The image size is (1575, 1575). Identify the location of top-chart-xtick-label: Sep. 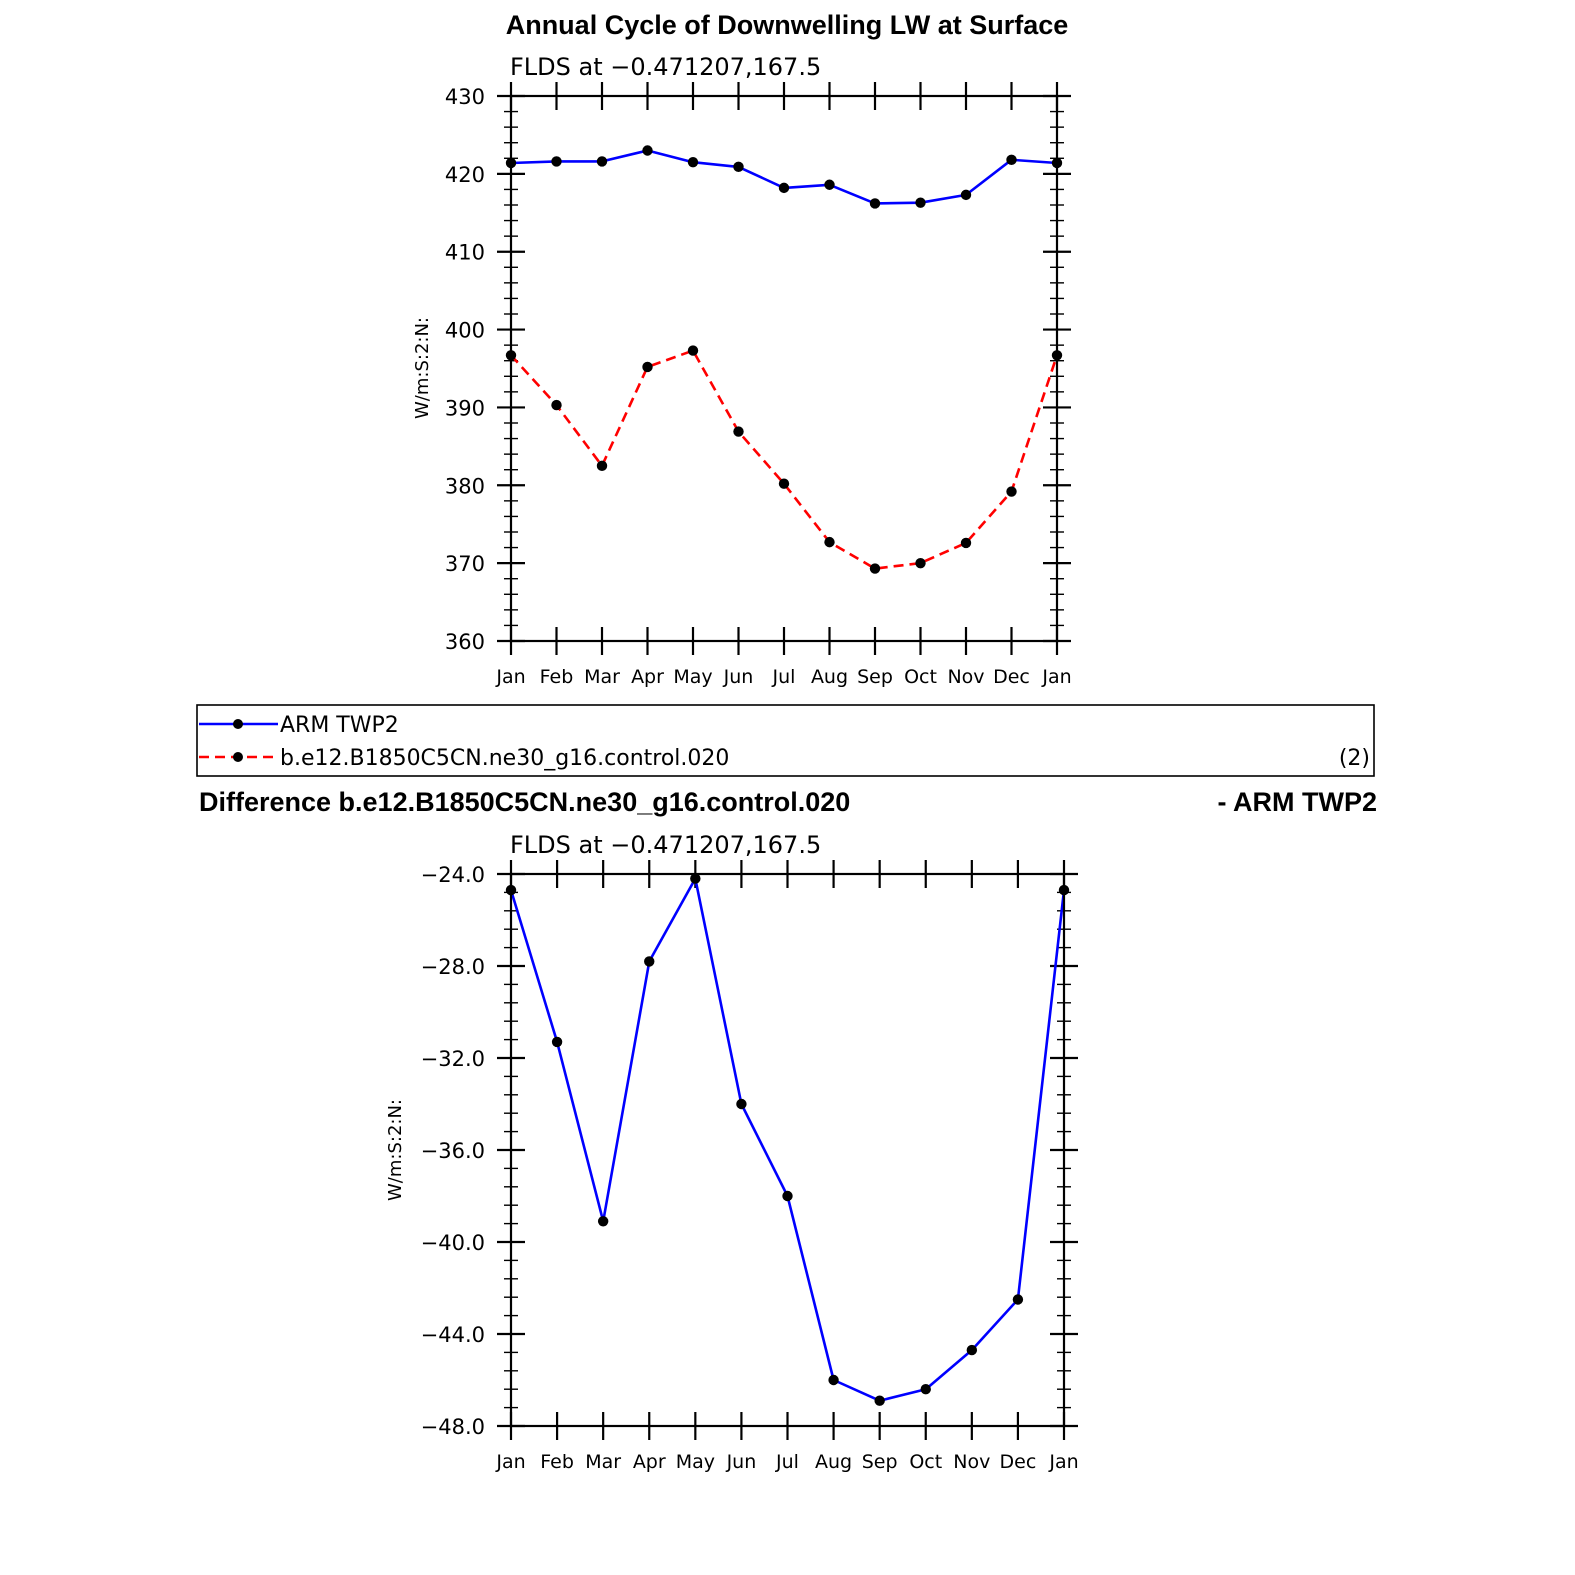
(875, 677).